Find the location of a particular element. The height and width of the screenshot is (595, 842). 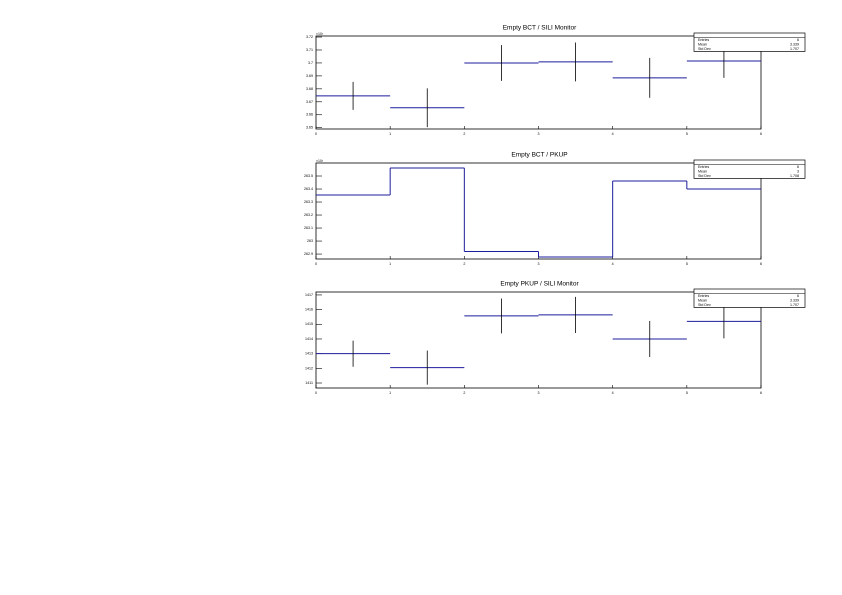

y-tick-label: 1416 is located at coordinates (309, 310).